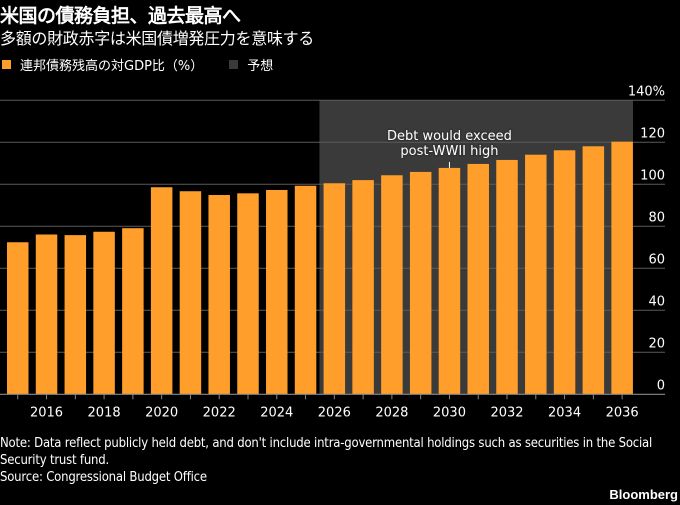 This screenshot has height=505, width=680. What do you see at coordinates (234, 64) in the screenshot?
I see `legend-swatch-forecast` at bounding box center [234, 64].